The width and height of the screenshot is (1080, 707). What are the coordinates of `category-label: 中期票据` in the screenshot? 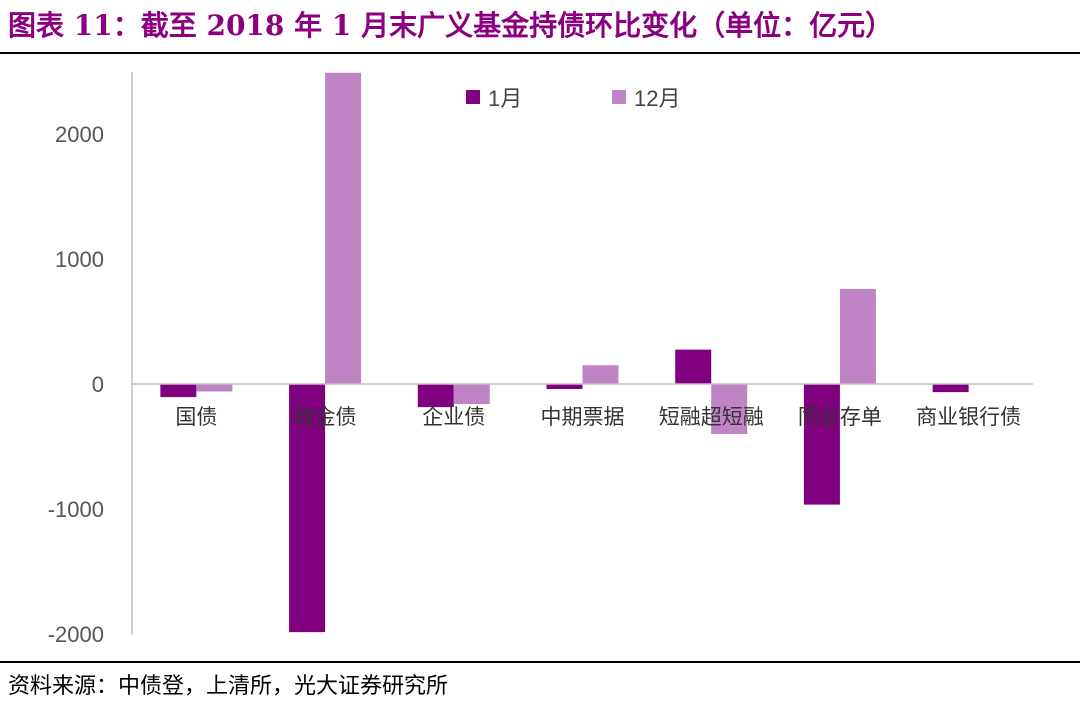 It's located at (583, 417).